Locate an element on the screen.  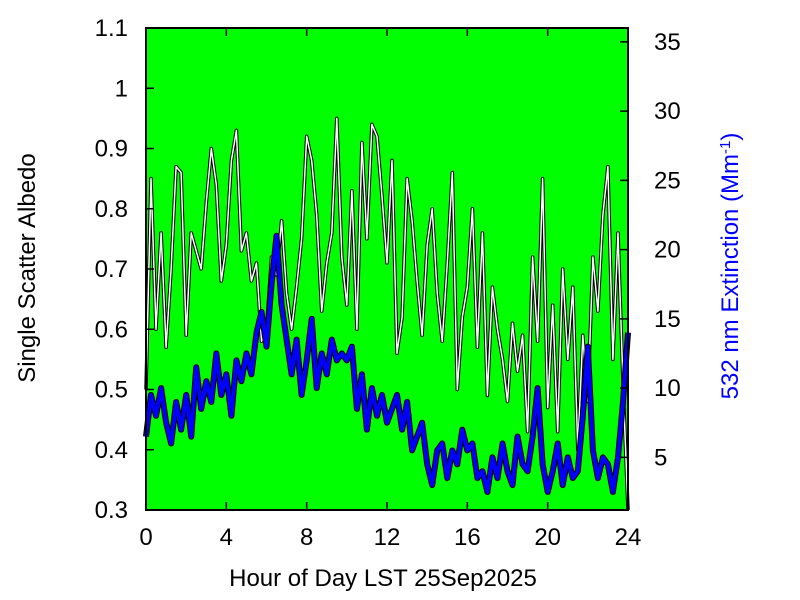
y-left-tick-label: 0.8 is located at coordinates (111, 209).